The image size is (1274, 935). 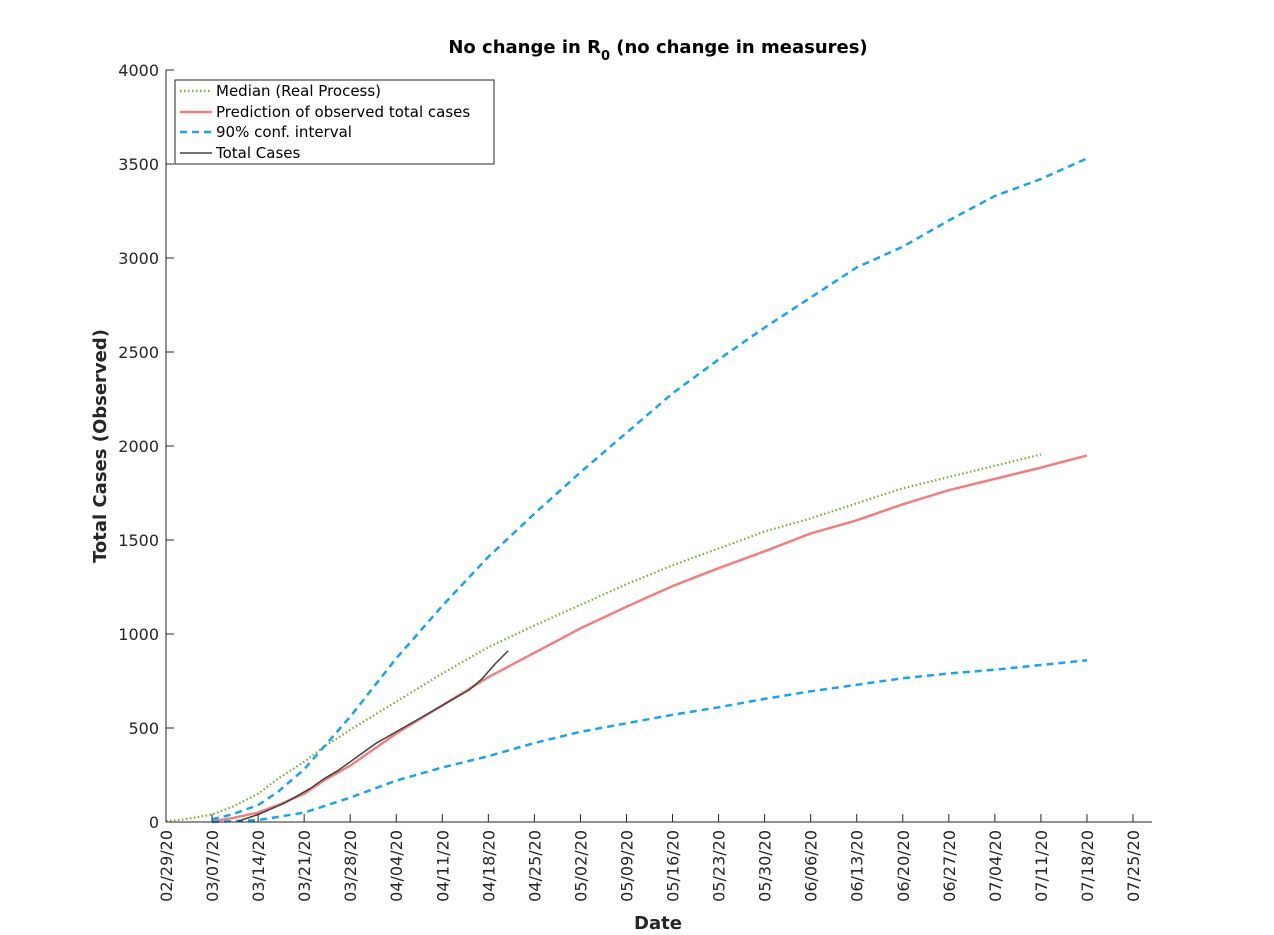 I want to click on legend-label-confidence: 90% conf. interval, so click(x=284, y=132).